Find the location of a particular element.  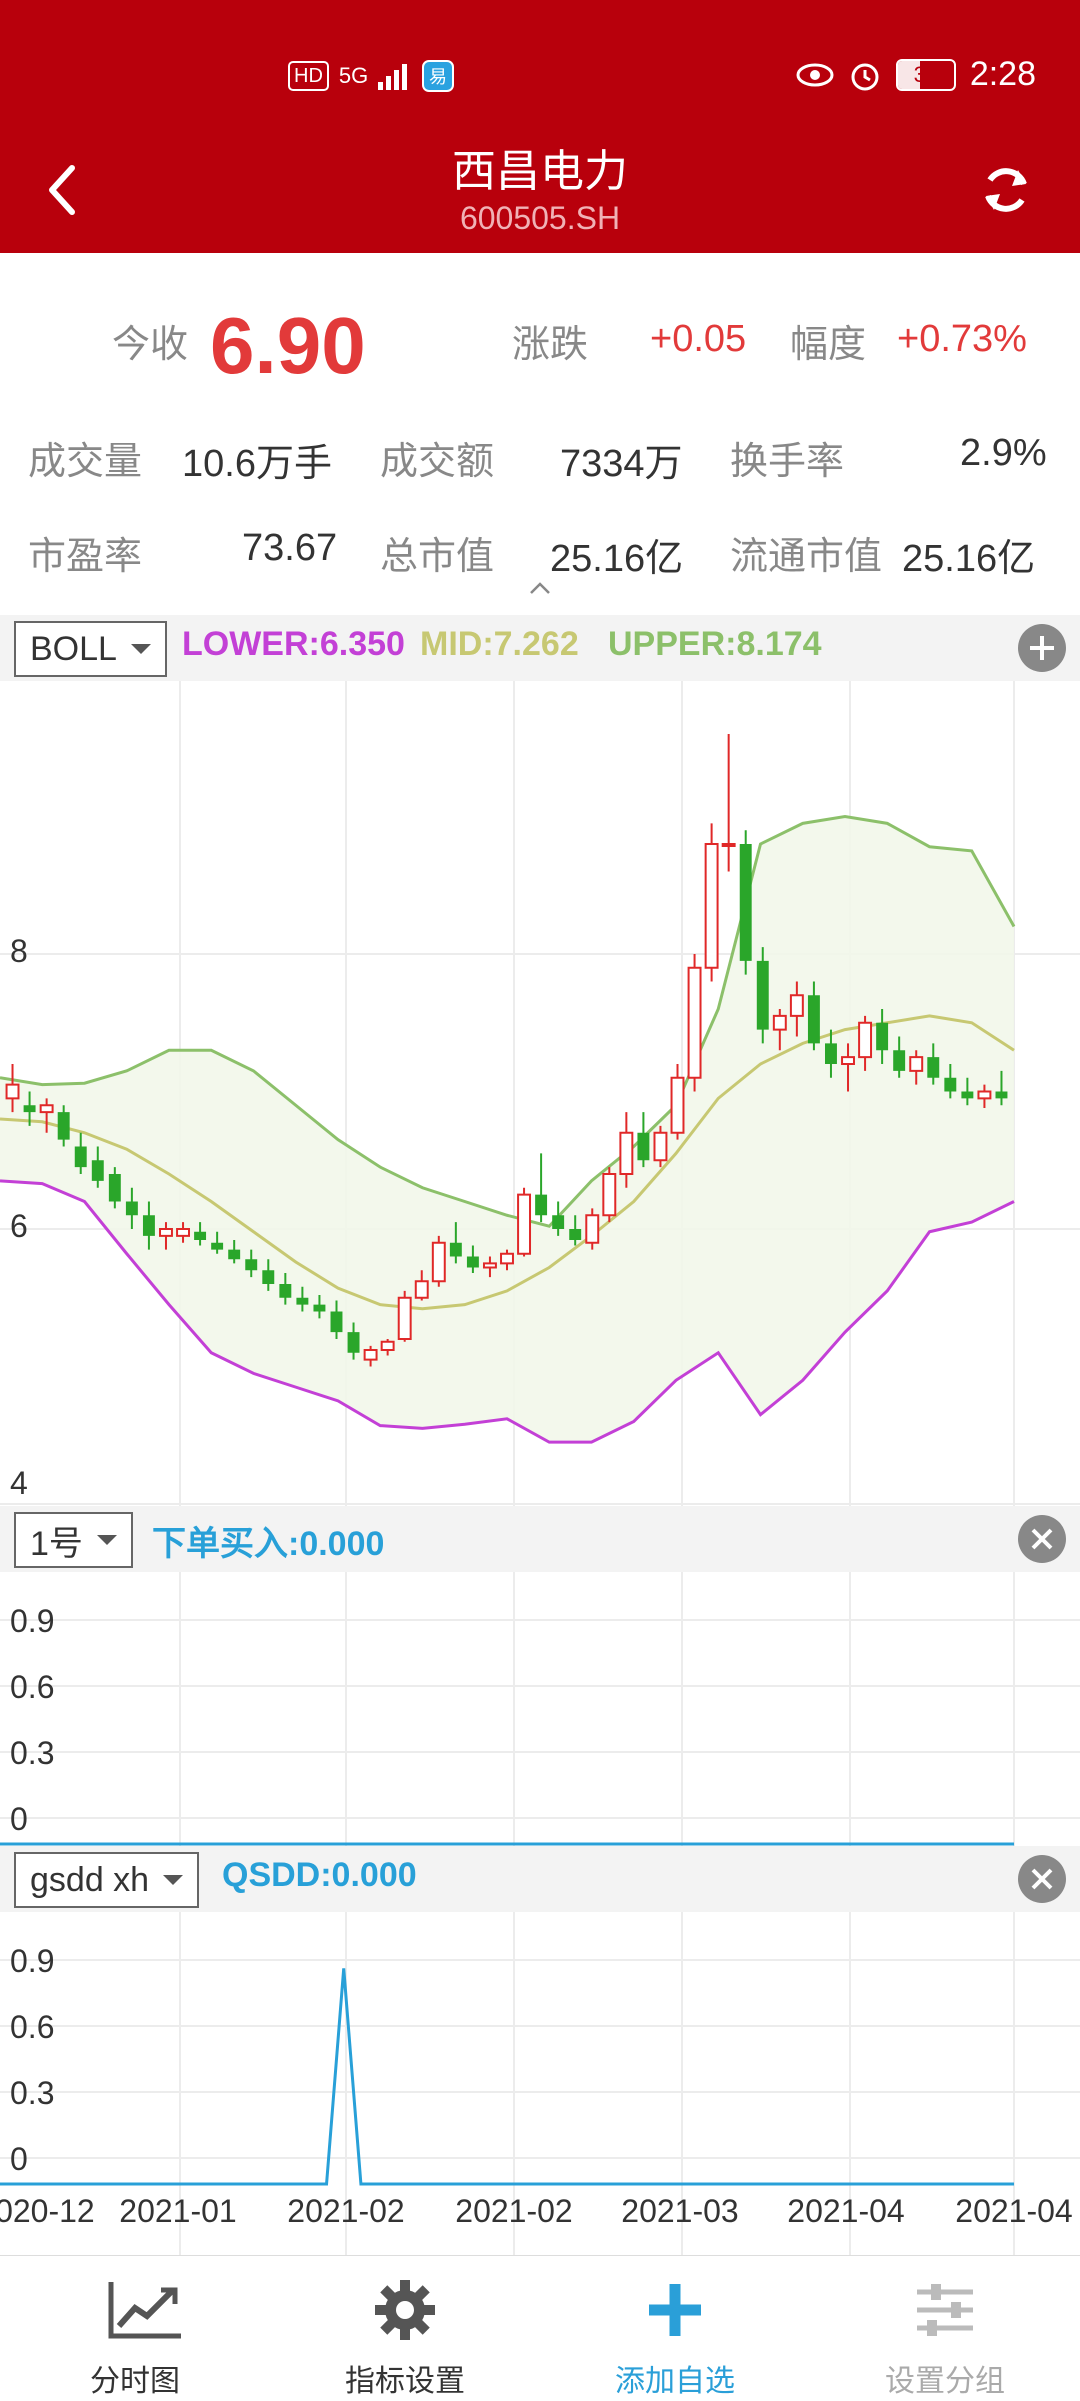

close-label: 今收 is located at coordinates (150, 344).